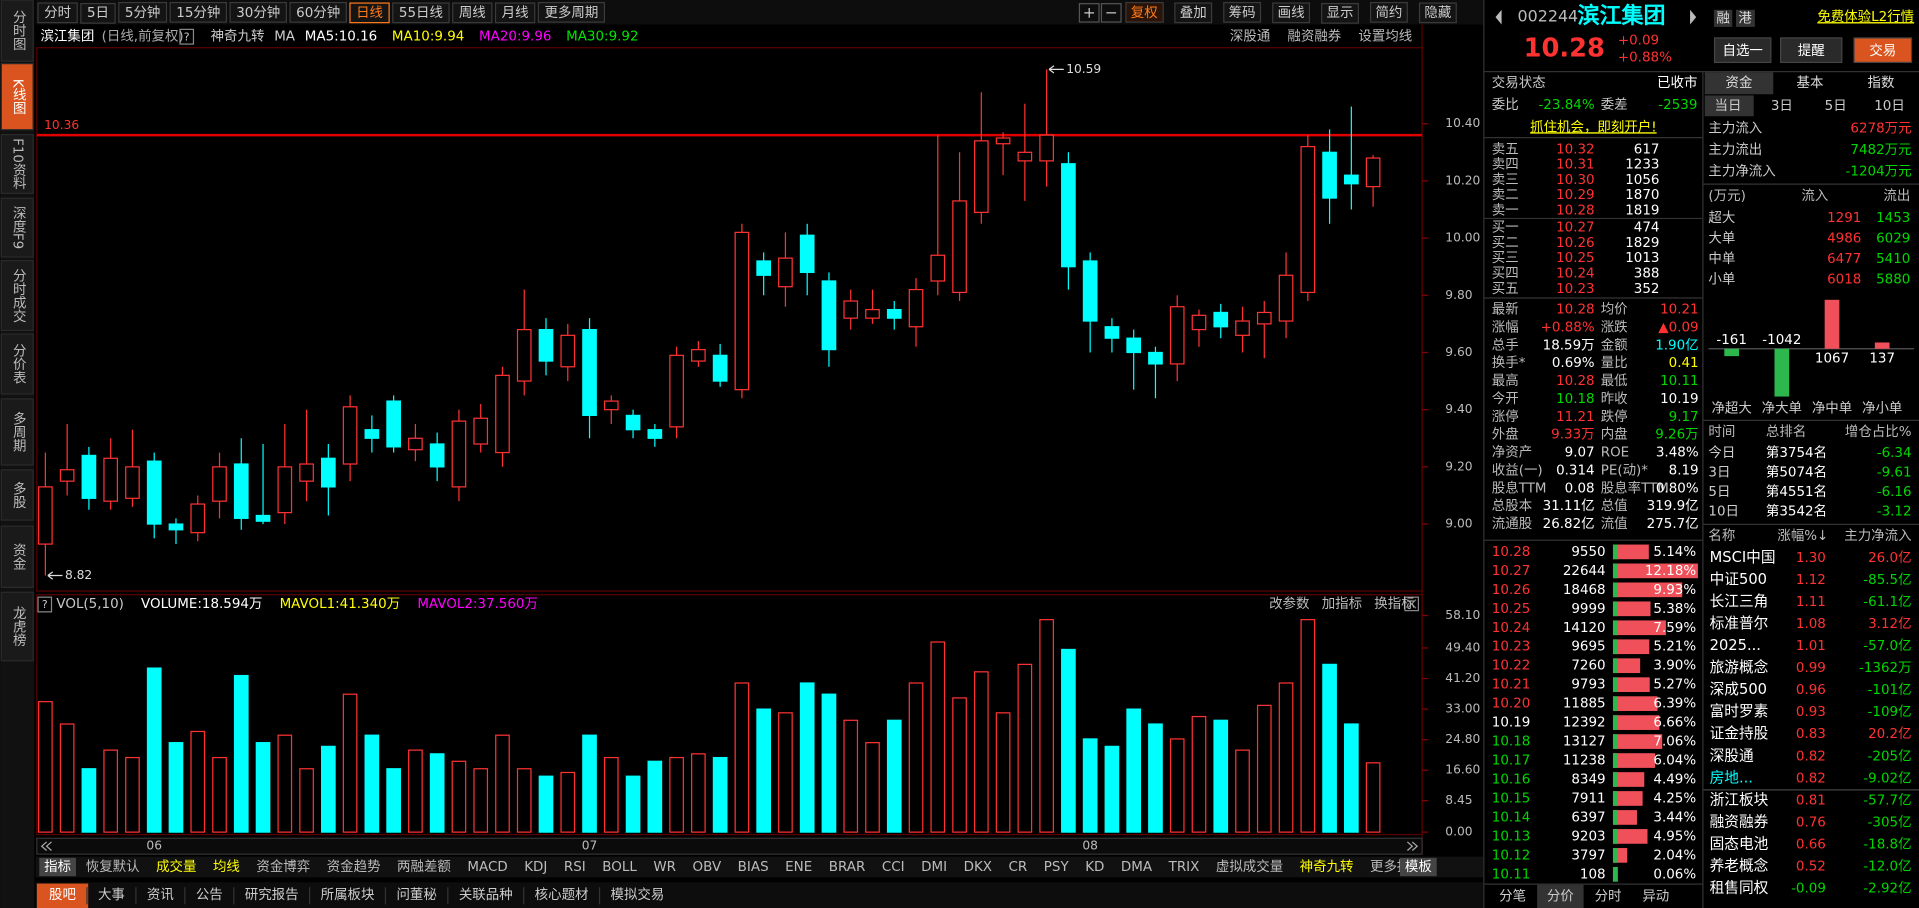 The height and width of the screenshot is (908, 1919). I want to click on header-link: 融资融券, so click(1314, 37).